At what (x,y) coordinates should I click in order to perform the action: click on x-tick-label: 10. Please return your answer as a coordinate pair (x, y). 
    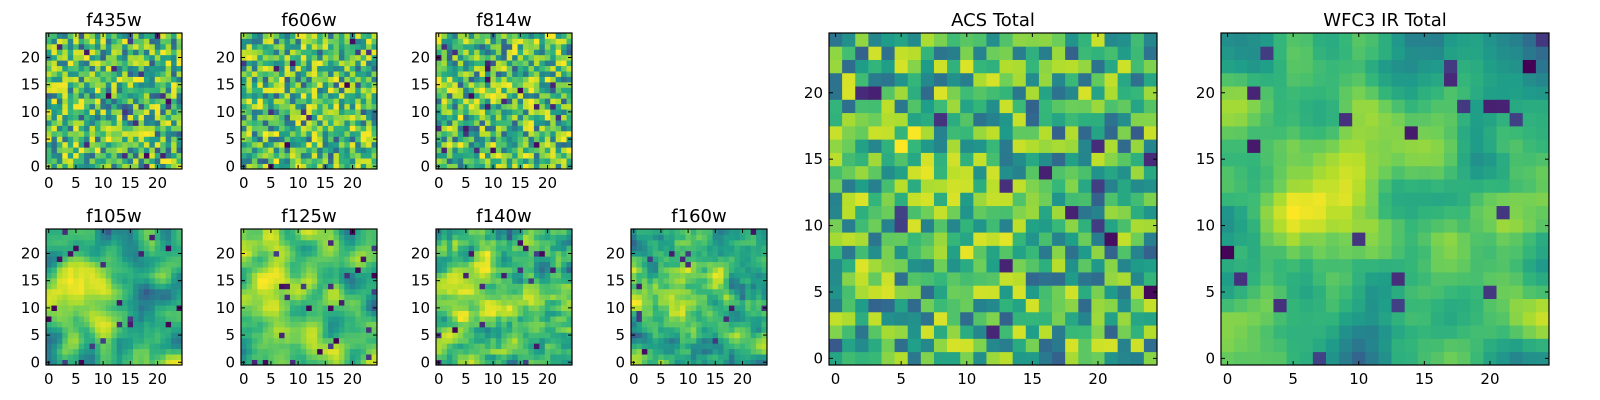
    Looking at the image, I should click on (103, 183).